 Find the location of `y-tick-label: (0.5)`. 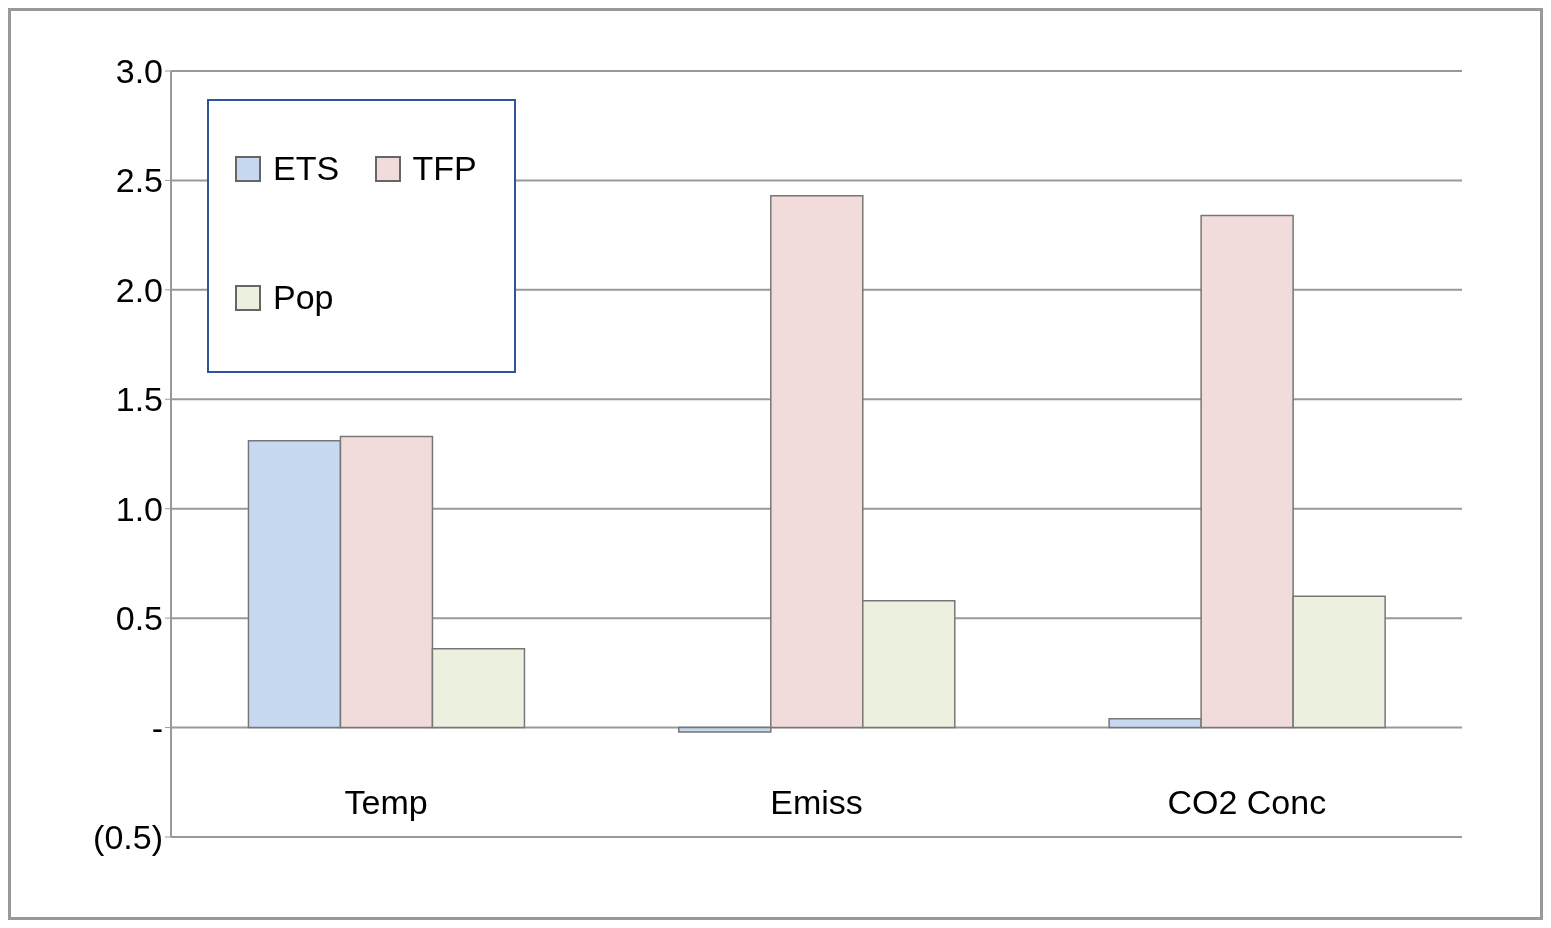

y-tick-label: (0.5) is located at coordinates (128, 837).